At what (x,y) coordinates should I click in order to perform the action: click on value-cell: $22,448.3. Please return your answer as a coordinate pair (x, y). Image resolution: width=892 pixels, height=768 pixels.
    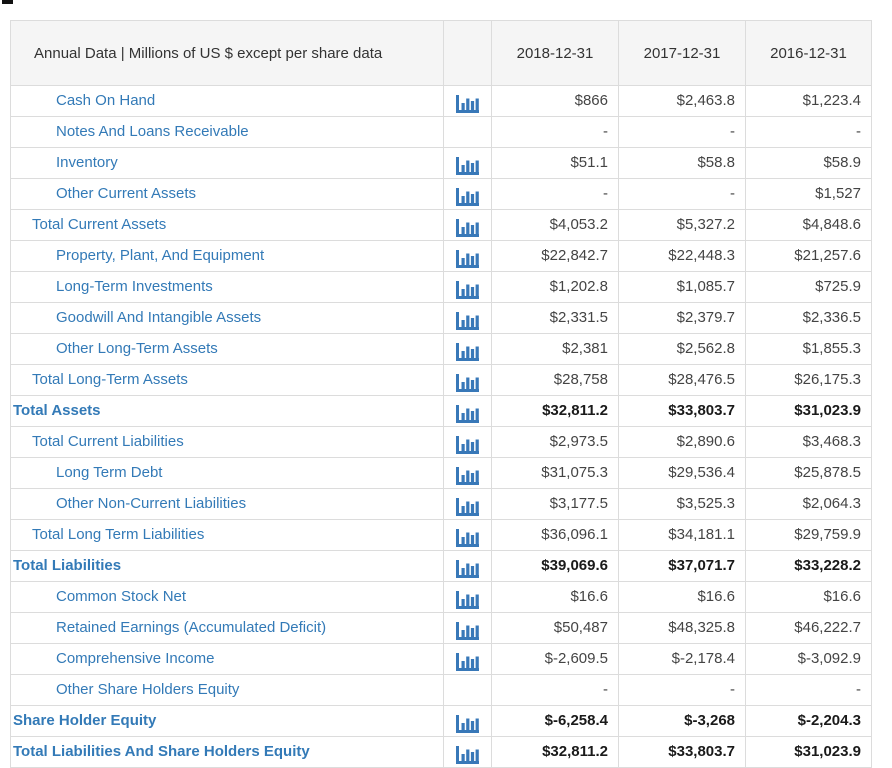
    Looking at the image, I should click on (682, 256).